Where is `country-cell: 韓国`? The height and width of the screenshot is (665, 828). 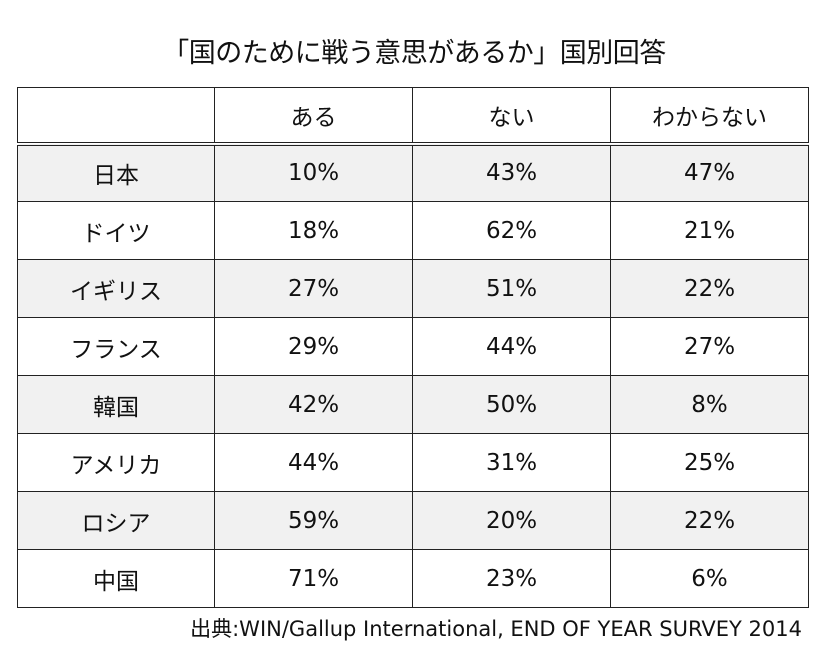
country-cell: 韓国 is located at coordinates (116, 404).